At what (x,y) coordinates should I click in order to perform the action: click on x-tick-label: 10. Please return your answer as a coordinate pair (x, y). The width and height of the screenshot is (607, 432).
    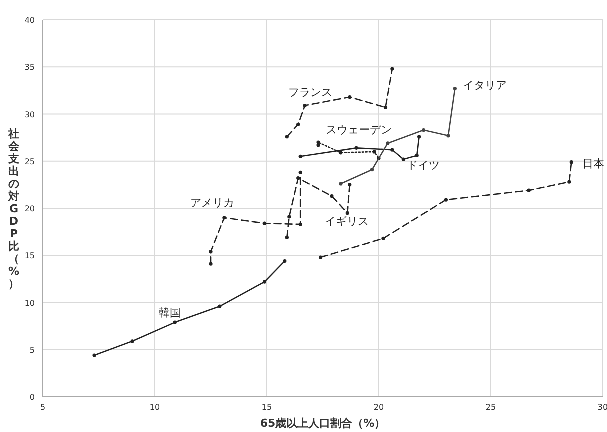
    Looking at the image, I should click on (155, 407).